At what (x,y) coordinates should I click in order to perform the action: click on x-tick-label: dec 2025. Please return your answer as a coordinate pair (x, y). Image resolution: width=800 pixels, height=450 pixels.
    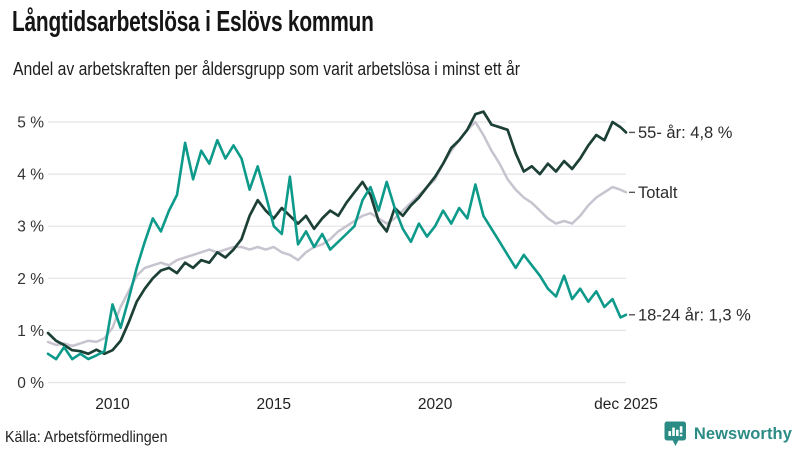
    Looking at the image, I should click on (626, 404).